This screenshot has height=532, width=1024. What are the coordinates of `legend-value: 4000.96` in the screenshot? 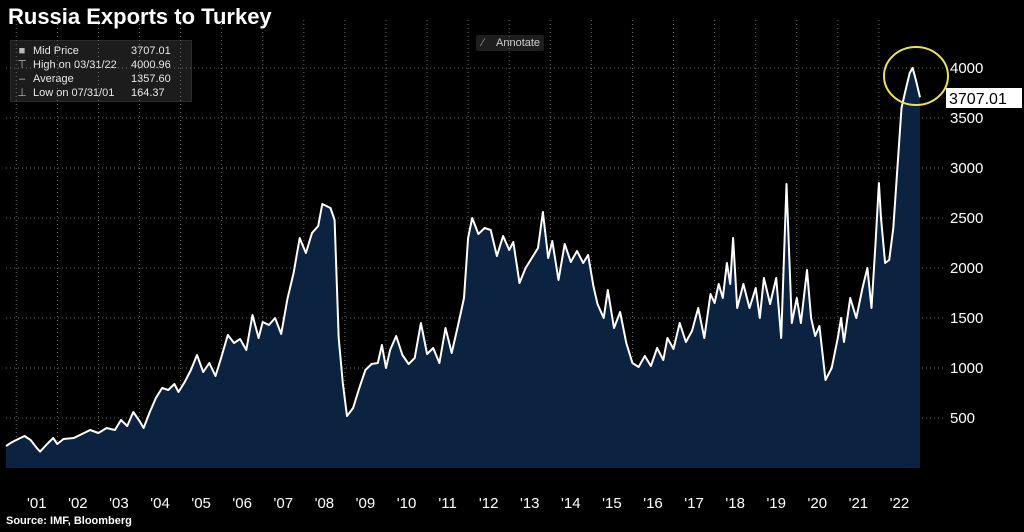 It's located at (151, 65).